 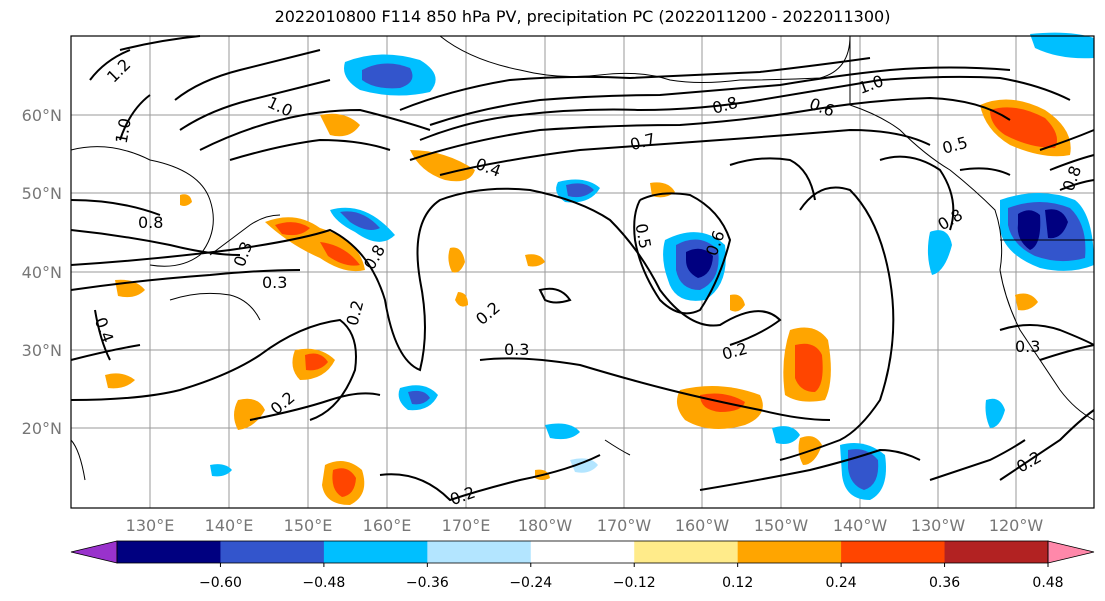 What do you see at coordinates (42, 193) in the screenshot?
I see `latitude-label: 50°N` at bounding box center [42, 193].